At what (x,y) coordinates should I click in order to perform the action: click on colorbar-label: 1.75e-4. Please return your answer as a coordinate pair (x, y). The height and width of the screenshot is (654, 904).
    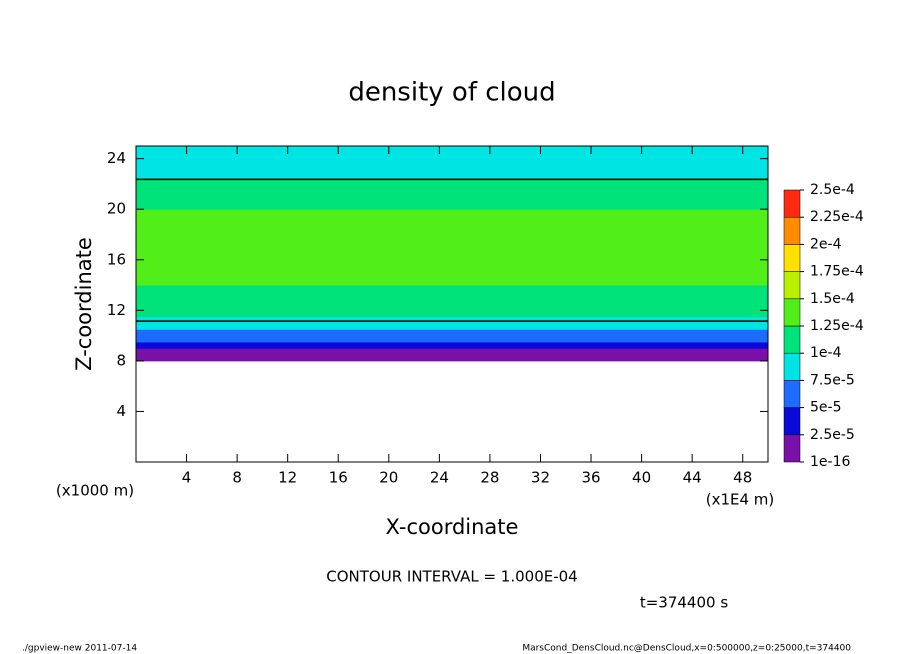
    Looking at the image, I should click on (837, 272).